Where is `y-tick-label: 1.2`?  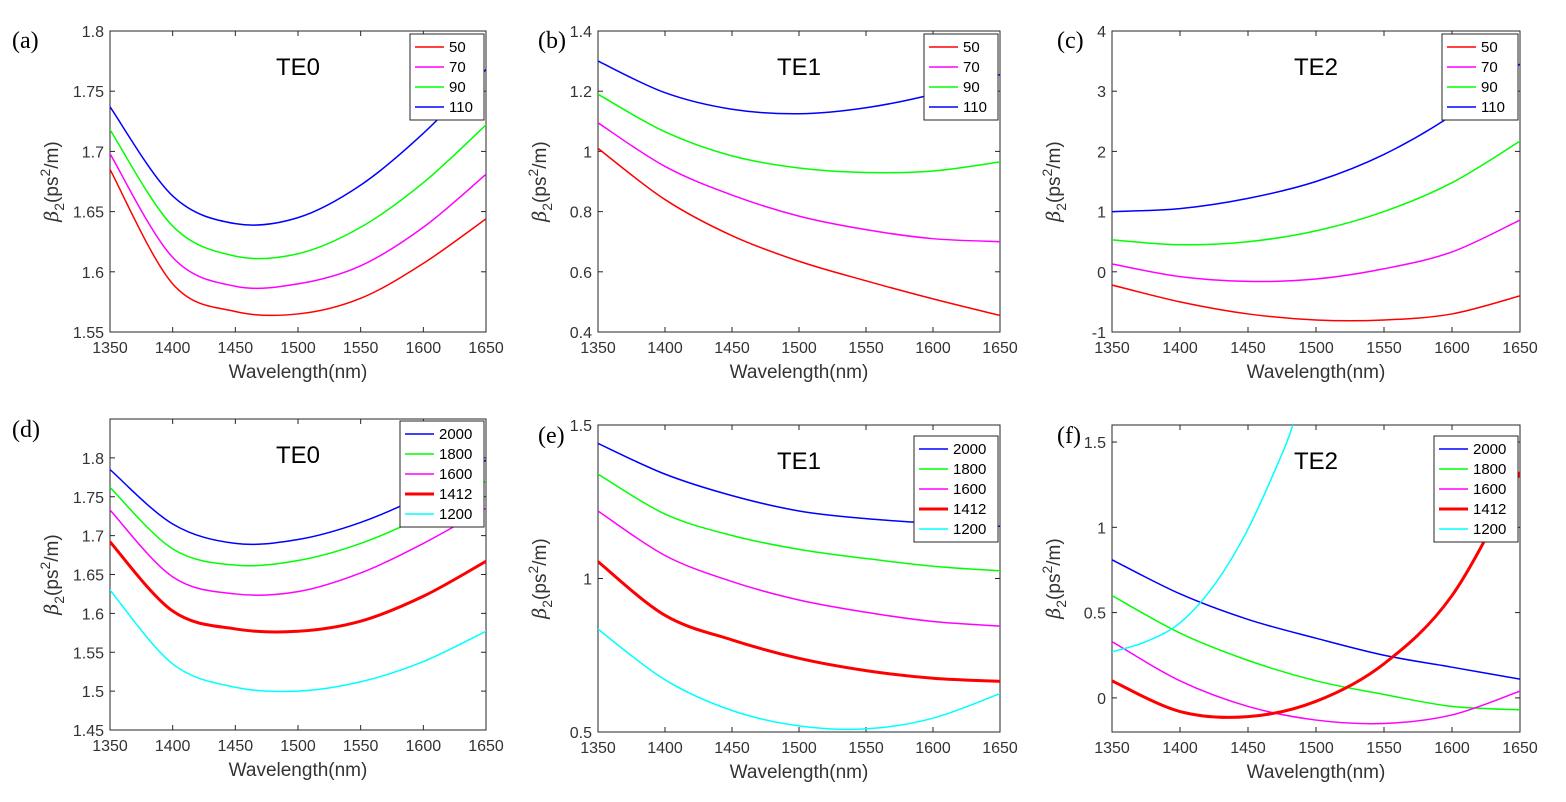
y-tick-label: 1.2 is located at coordinates (581, 92).